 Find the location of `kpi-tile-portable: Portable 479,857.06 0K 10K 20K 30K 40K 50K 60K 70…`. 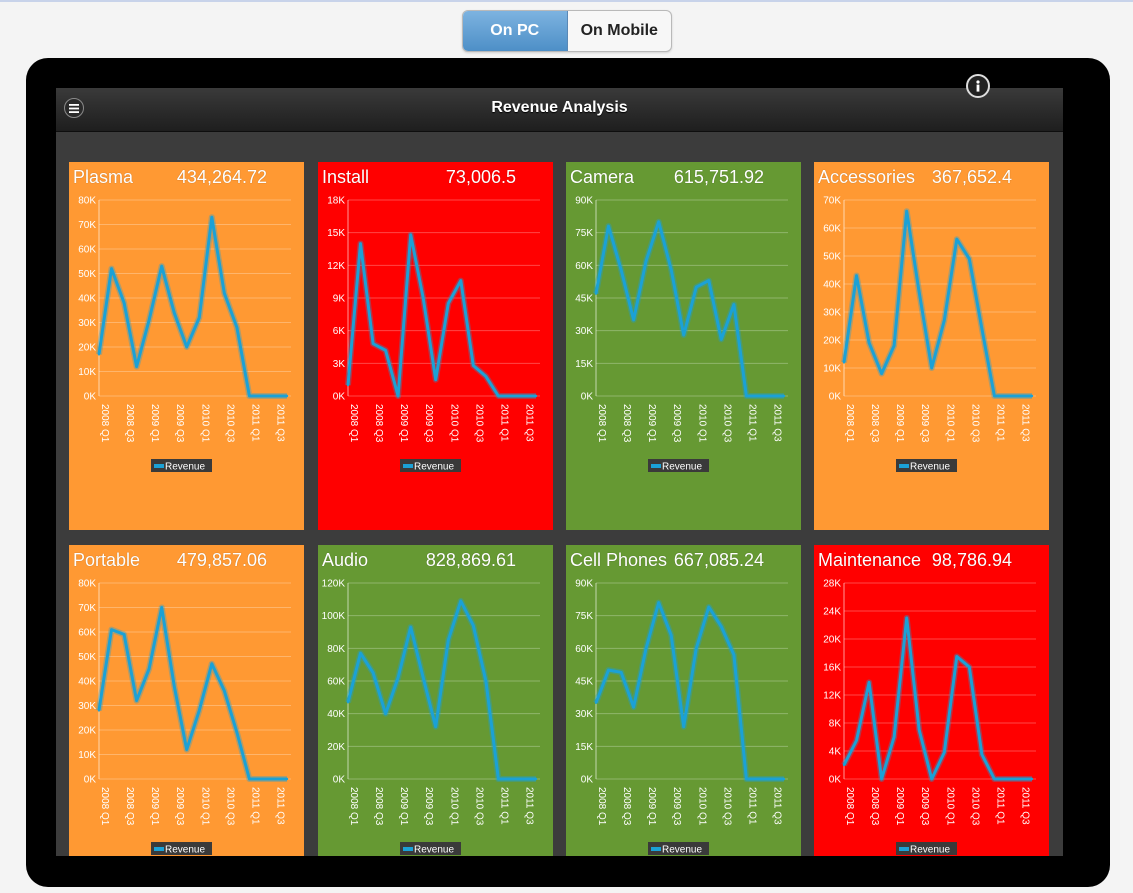

kpi-tile-portable: Portable 479,857.06 0K 10K 20K 30K 40K 50K 60K 70… is located at coordinates (186, 700).